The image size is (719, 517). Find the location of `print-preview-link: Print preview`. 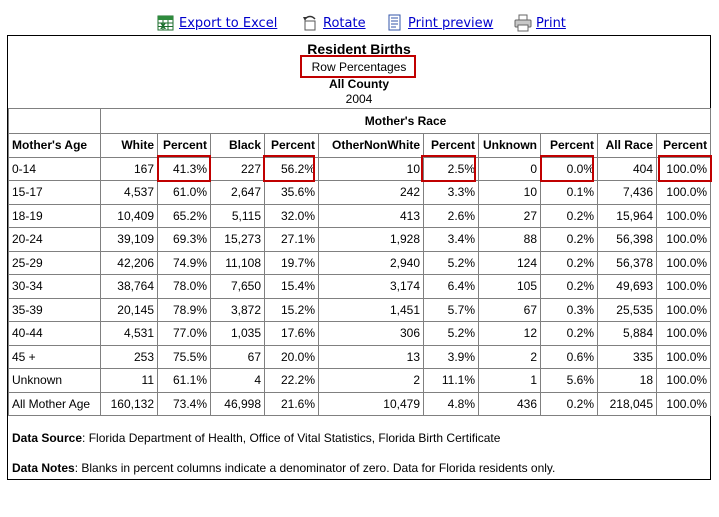

print-preview-link: Print preview is located at coordinates (451, 23).